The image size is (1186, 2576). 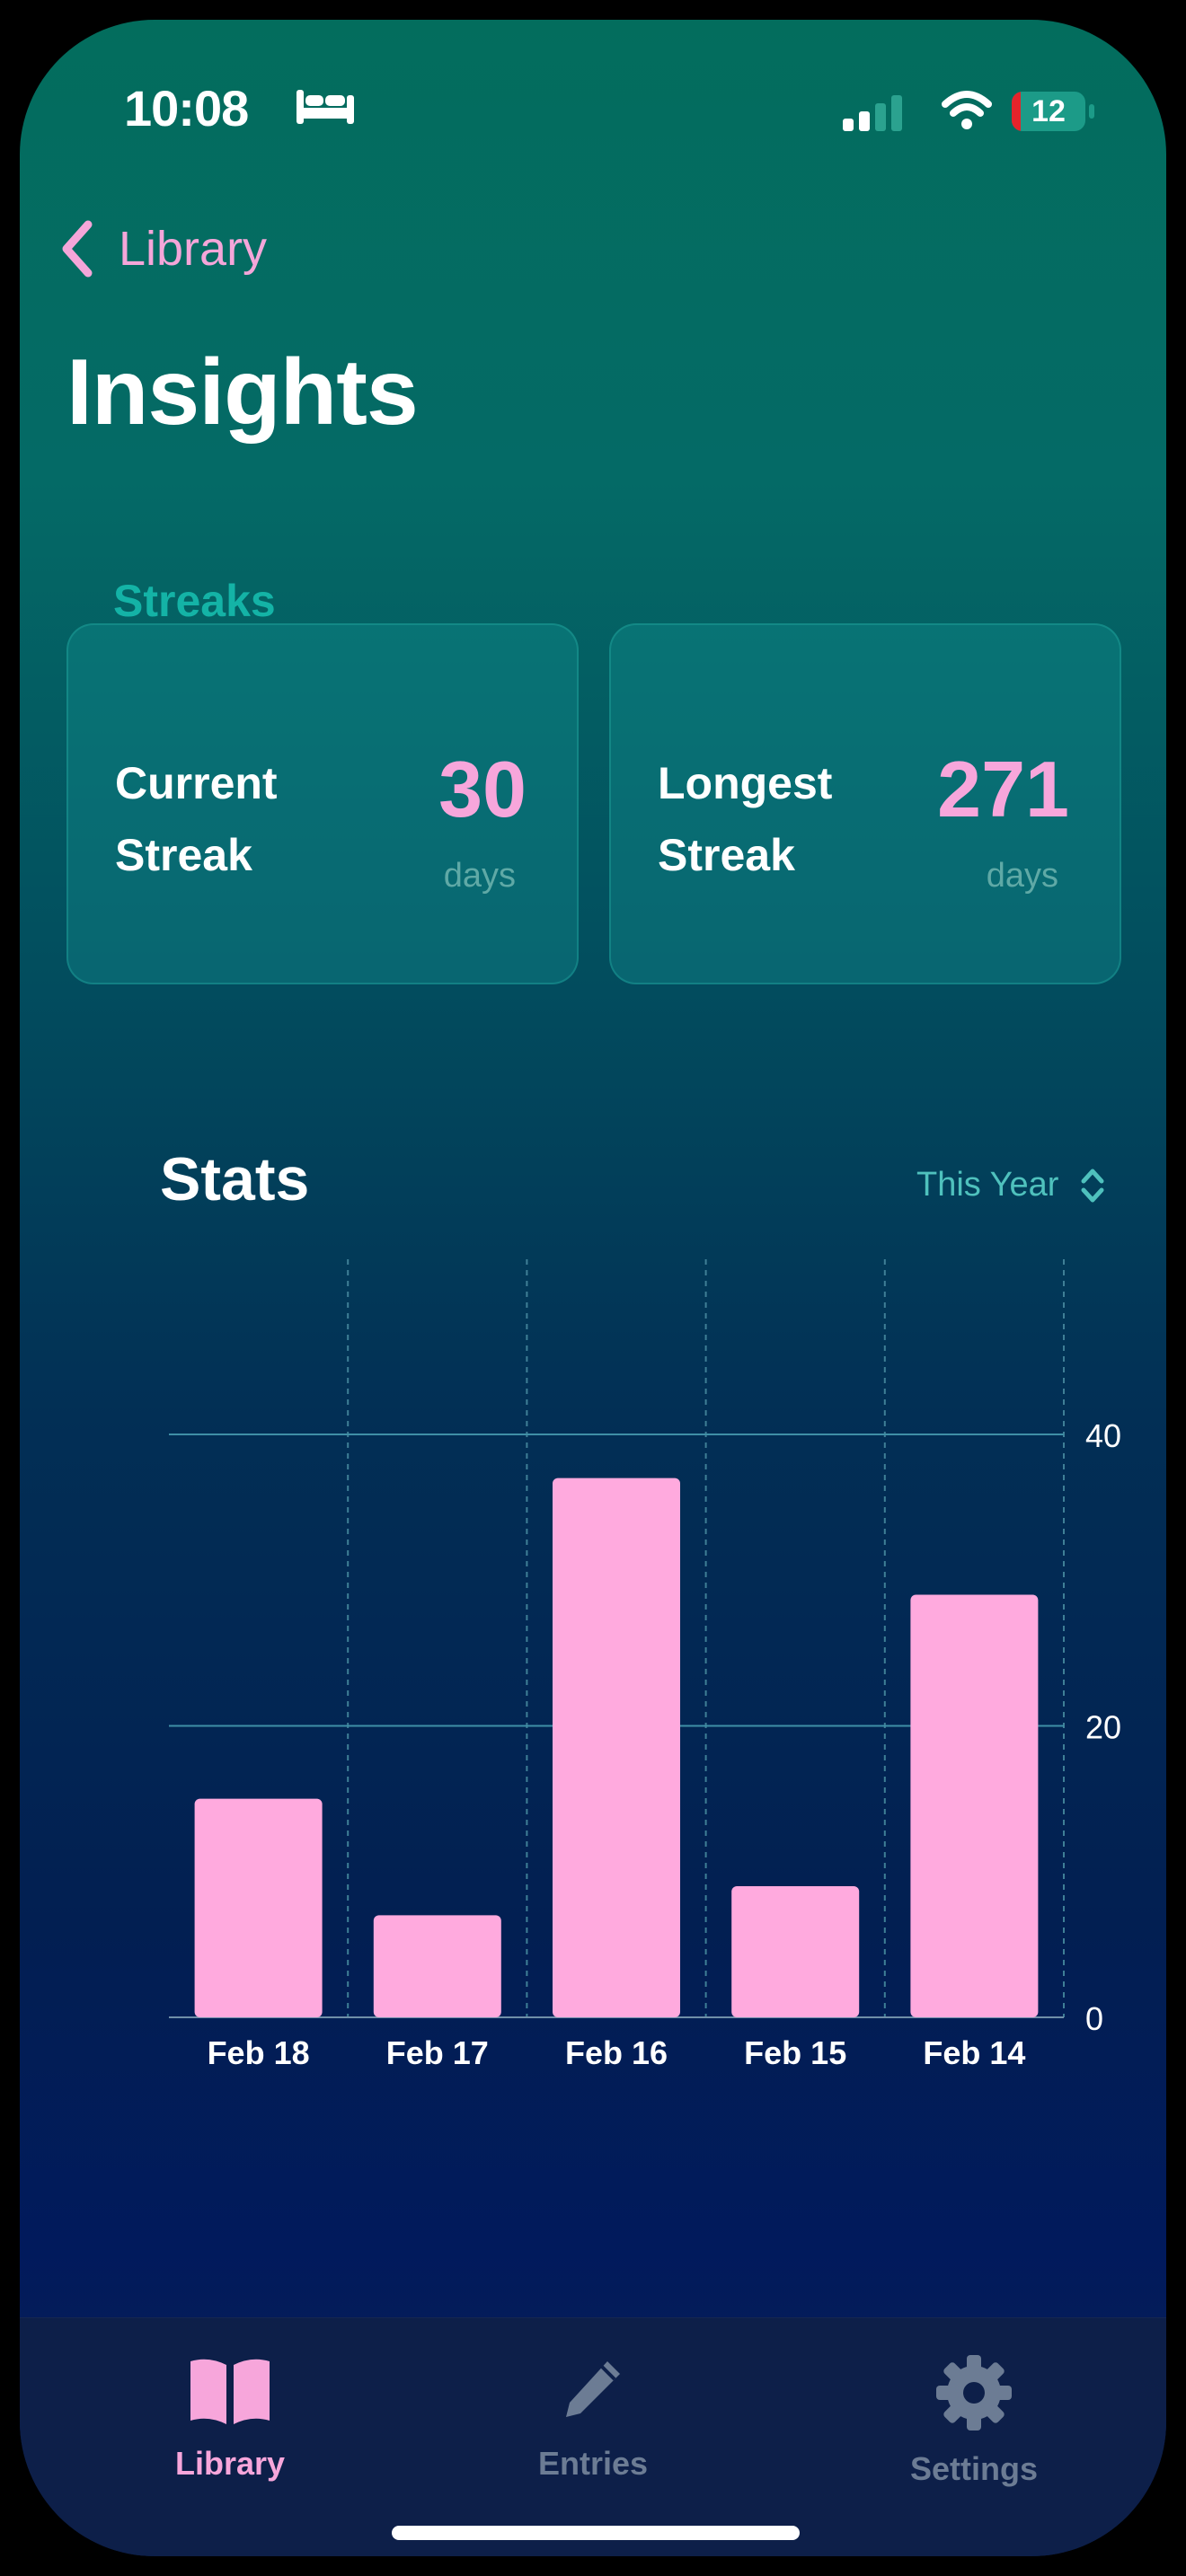 I want to click on tab-bar: Library Entries Settings, so click(x=593, y=2436).